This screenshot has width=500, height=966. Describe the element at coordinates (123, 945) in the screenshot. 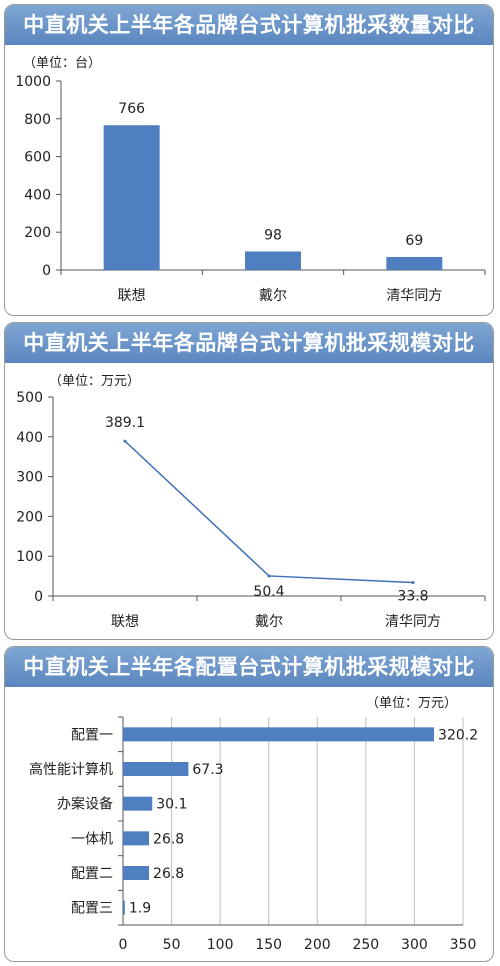

I see `x-tick-label: 0` at that location.